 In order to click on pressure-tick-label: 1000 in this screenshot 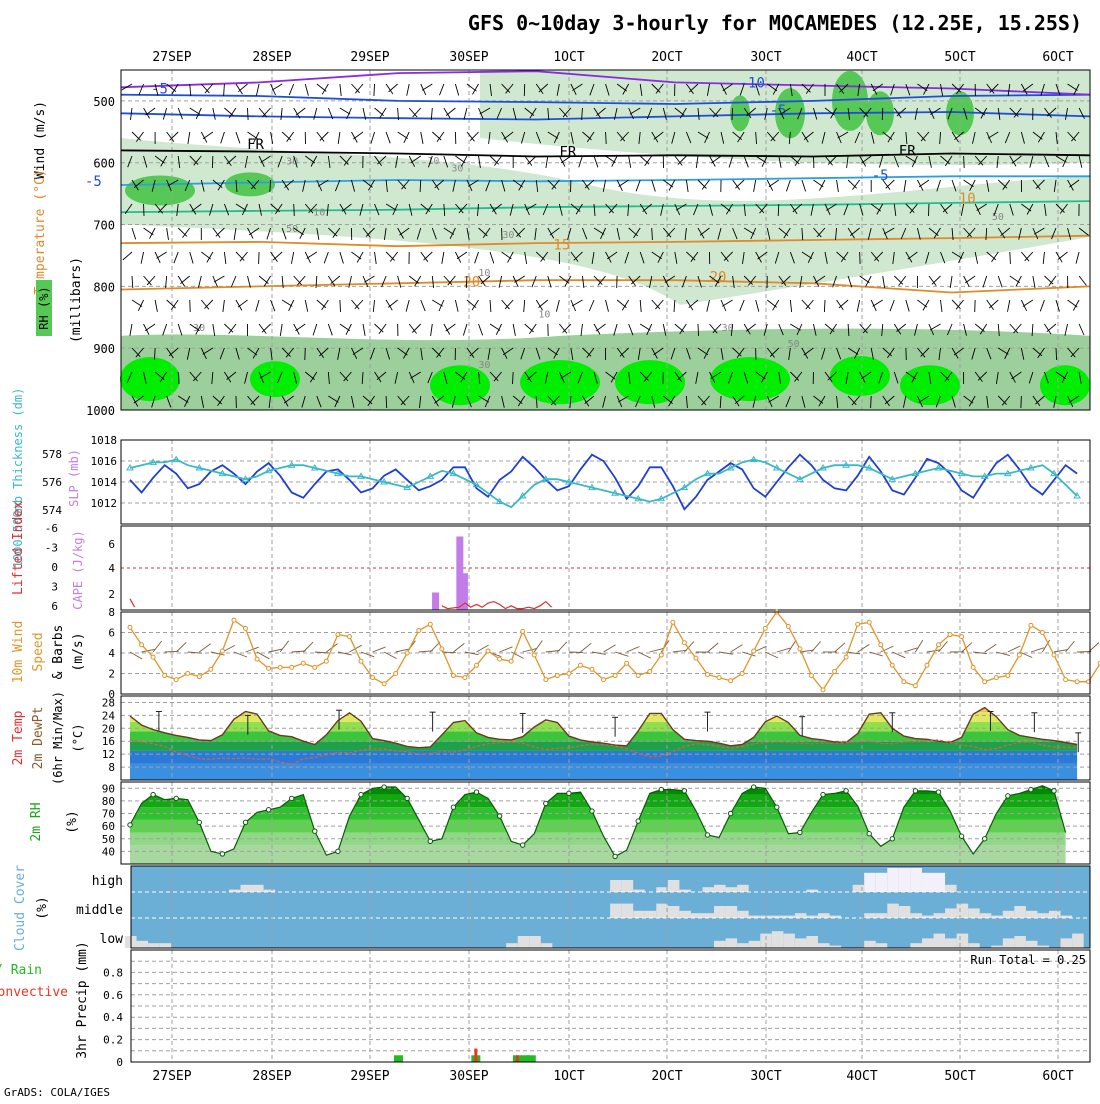, I will do `click(100, 411)`.